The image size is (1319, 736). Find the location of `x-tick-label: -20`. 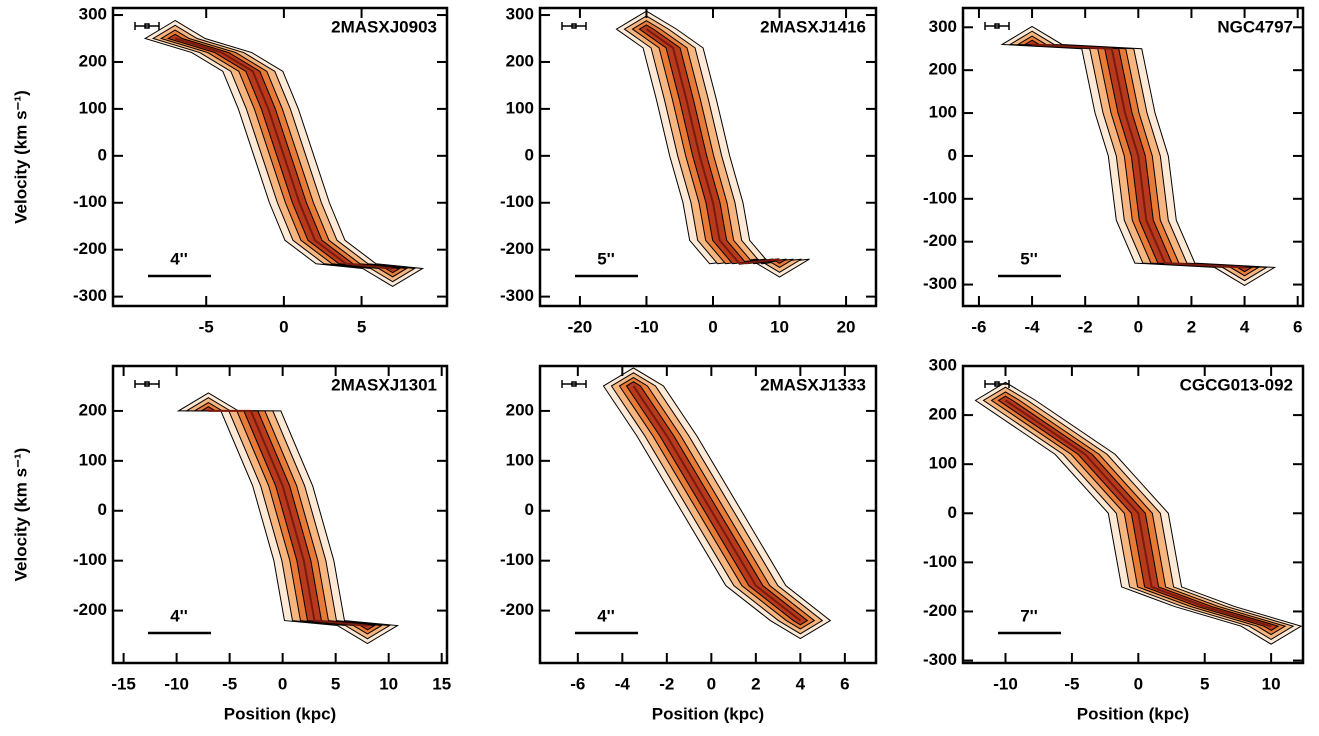

x-tick-label: -20 is located at coordinates (580, 326).